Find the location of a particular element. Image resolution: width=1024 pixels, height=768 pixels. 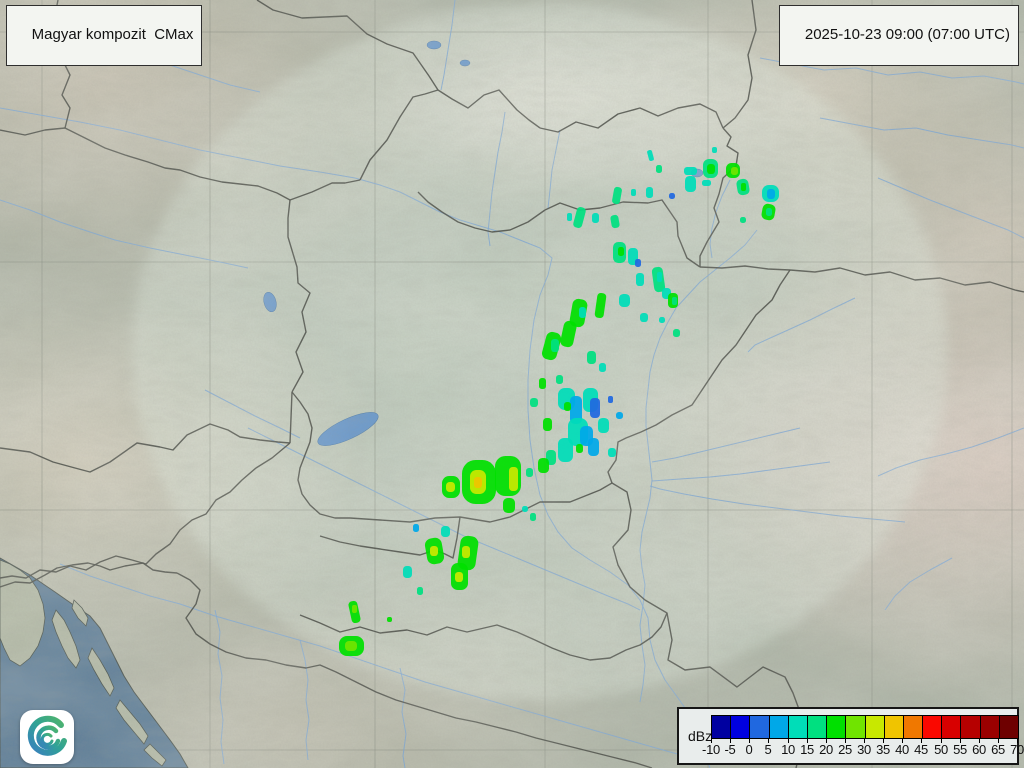

timestamp: 2025-10-23 09:00 (07:00 UTC) is located at coordinates (907, 34).